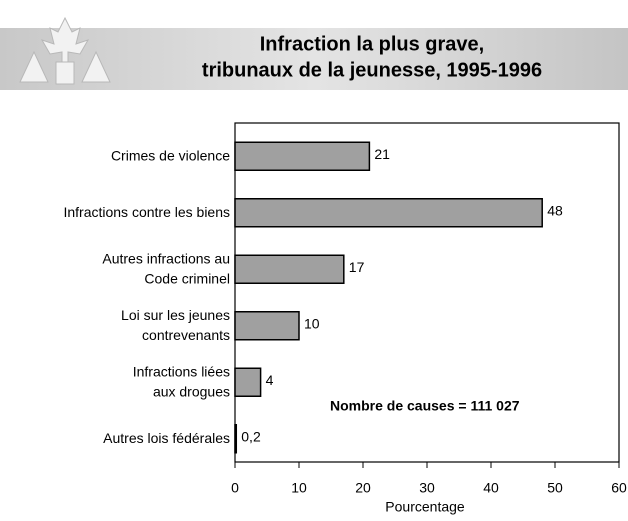 Image resolution: width=628 pixels, height=521 pixels. I want to click on x-tick-label: 0, so click(235, 488).